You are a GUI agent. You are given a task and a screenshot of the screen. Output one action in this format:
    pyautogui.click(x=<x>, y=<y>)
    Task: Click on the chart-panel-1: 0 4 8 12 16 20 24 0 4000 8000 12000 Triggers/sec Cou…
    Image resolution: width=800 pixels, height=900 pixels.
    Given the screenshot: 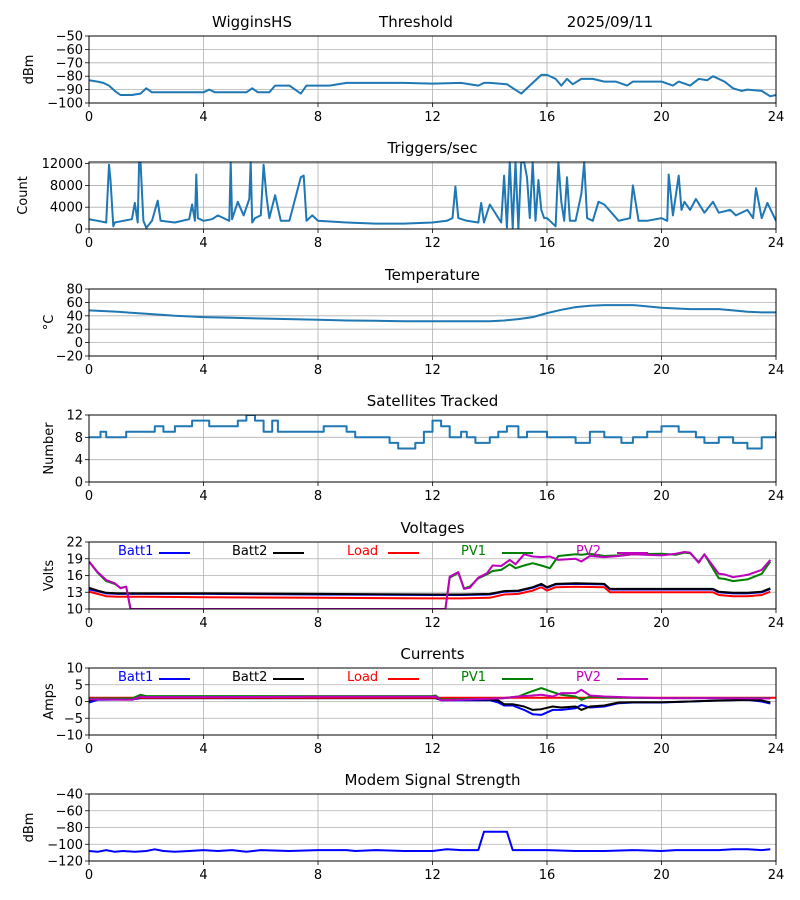 What is the action you would take?
    pyautogui.click(x=400, y=195)
    